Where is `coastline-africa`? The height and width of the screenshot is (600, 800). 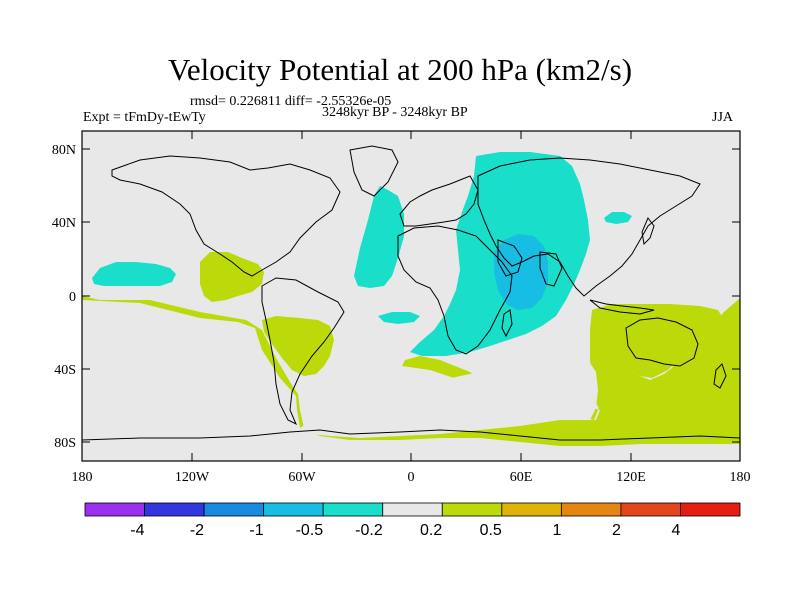 coastline-africa is located at coordinates (455, 290).